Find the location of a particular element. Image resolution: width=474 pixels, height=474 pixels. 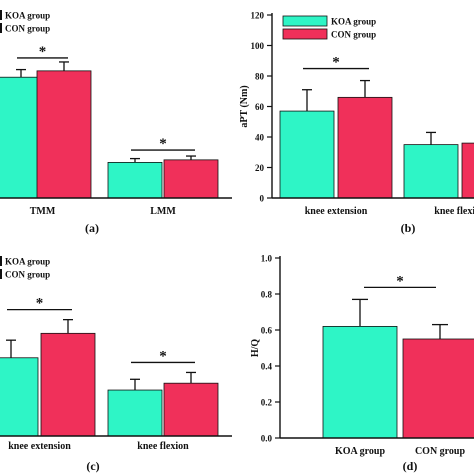

y-tick-label: 1.0 is located at coordinates (267, 259).